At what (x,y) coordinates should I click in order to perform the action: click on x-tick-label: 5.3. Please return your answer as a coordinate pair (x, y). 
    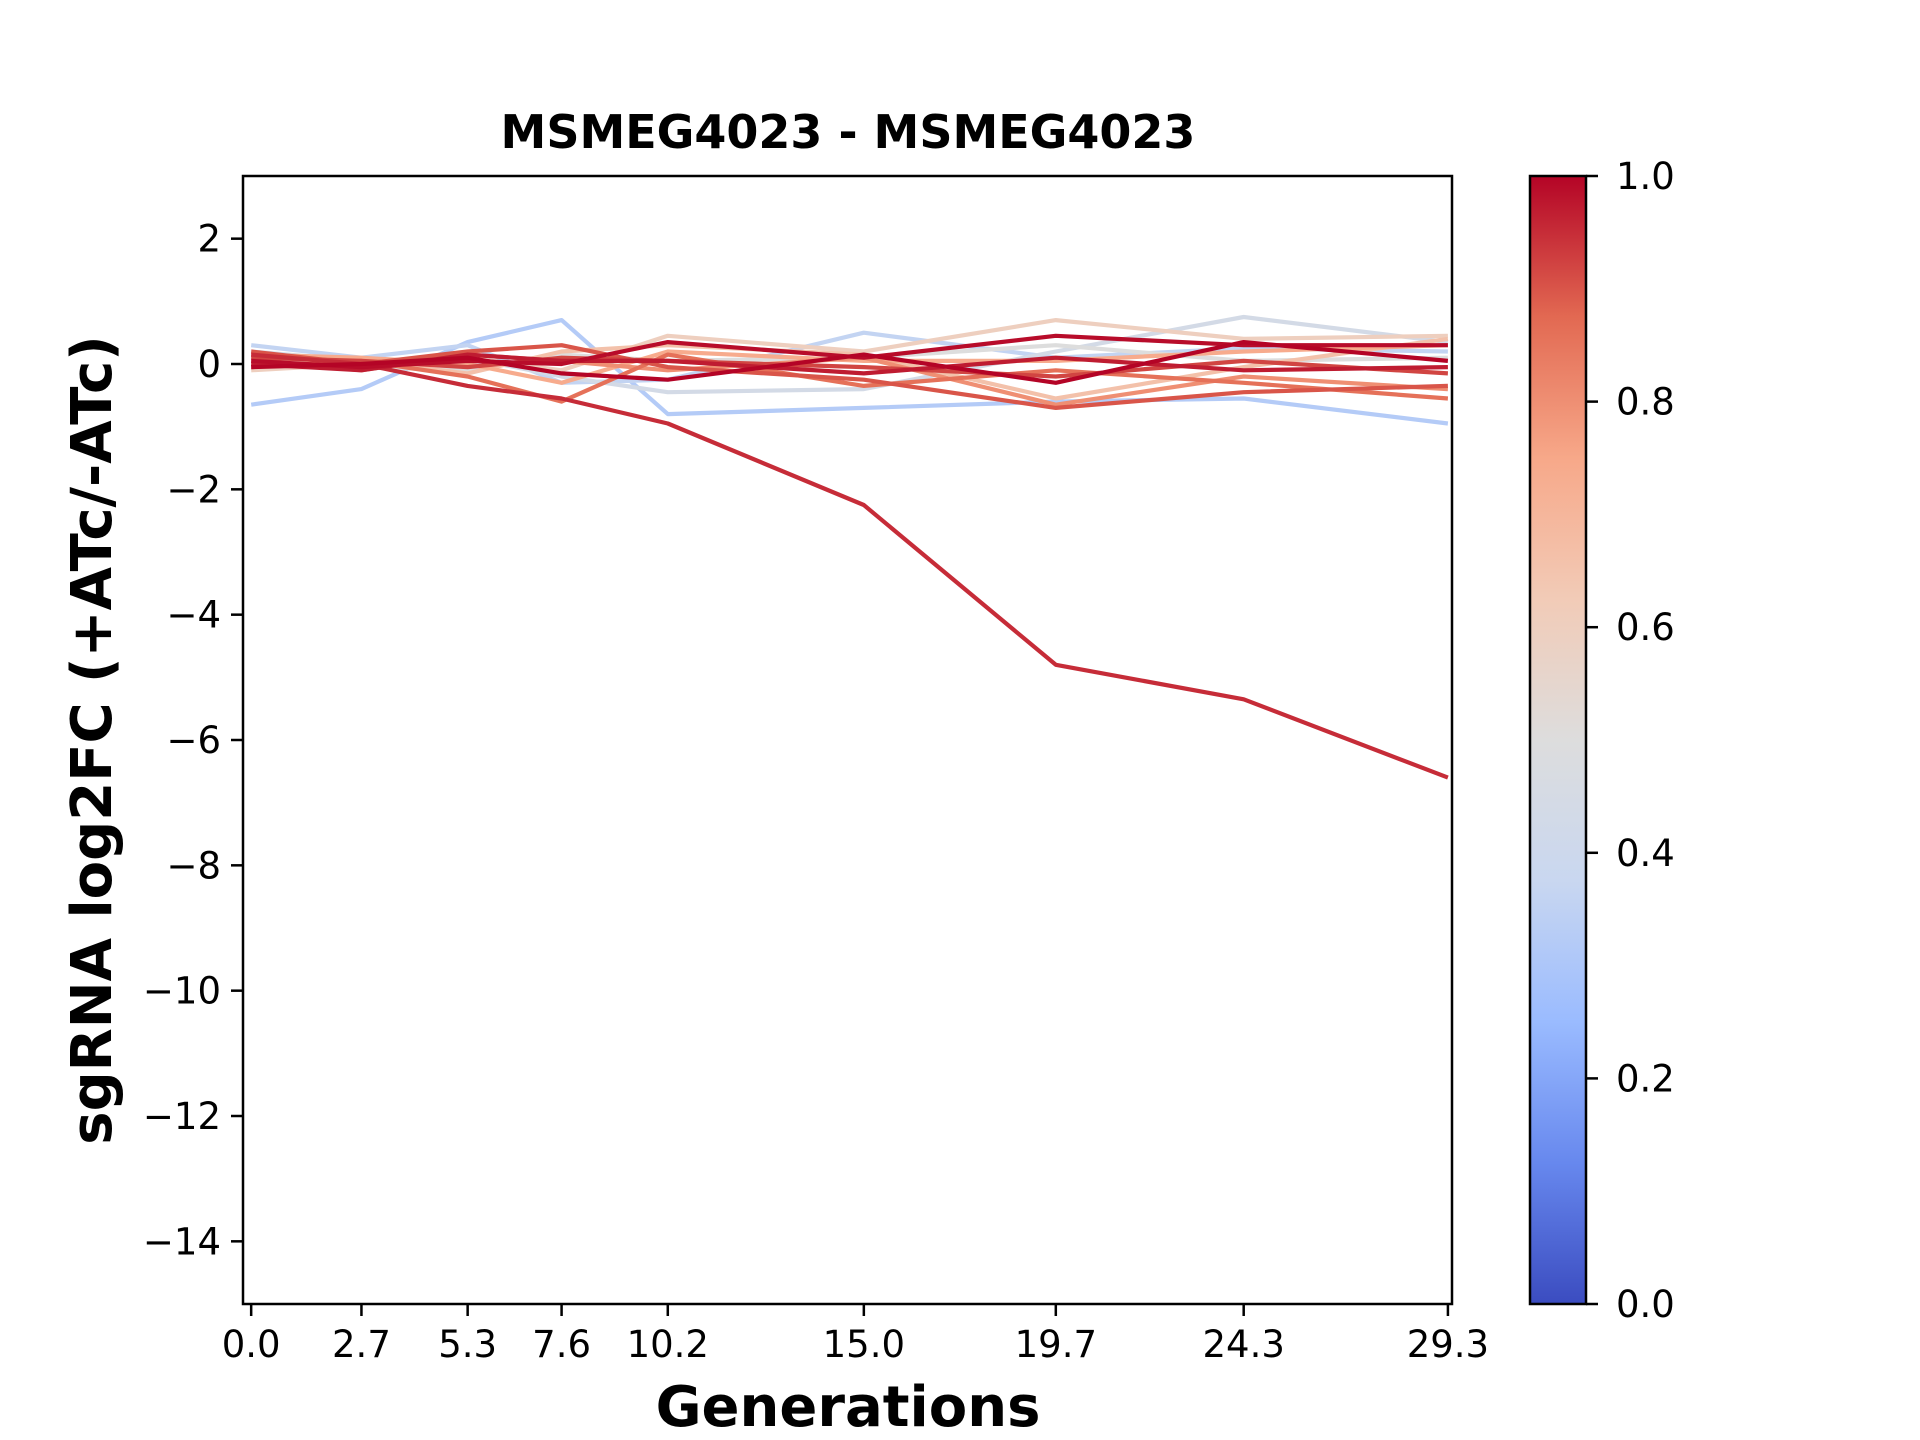
    Looking at the image, I should click on (467, 1344).